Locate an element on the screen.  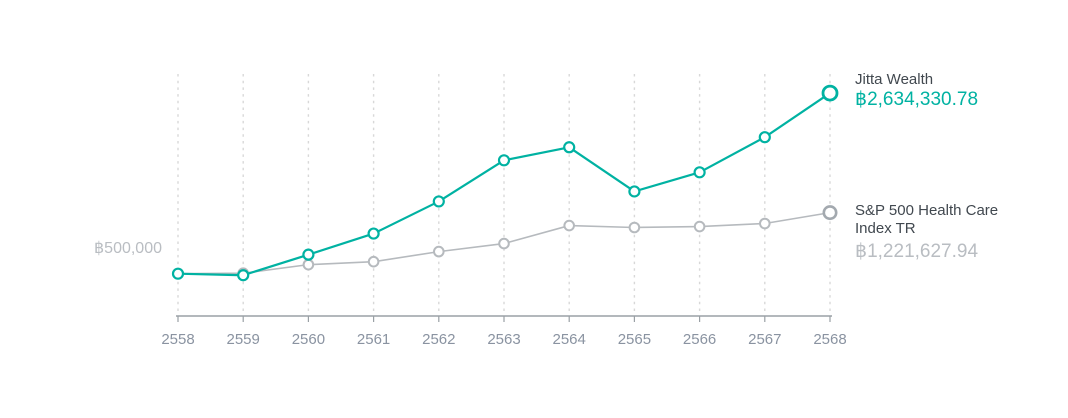
x-axis-label: 2562 is located at coordinates (438, 339).